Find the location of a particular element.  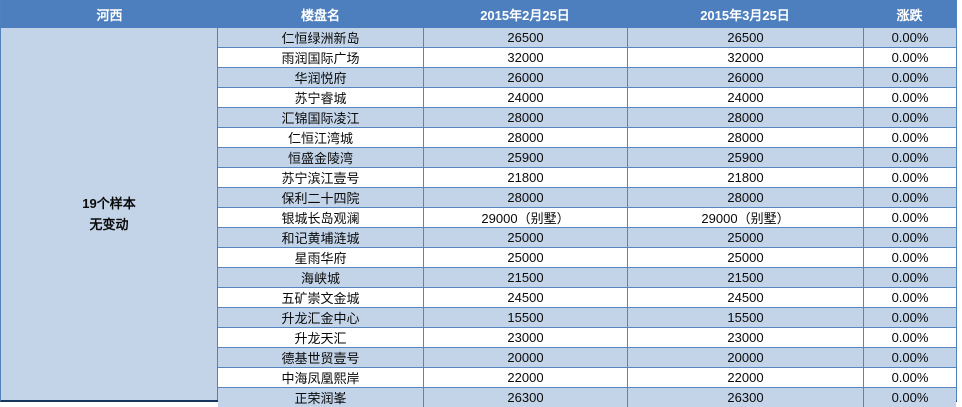

table-row: 恒盛金陵湾 25900 25900 0.00% is located at coordinates (587, 157).